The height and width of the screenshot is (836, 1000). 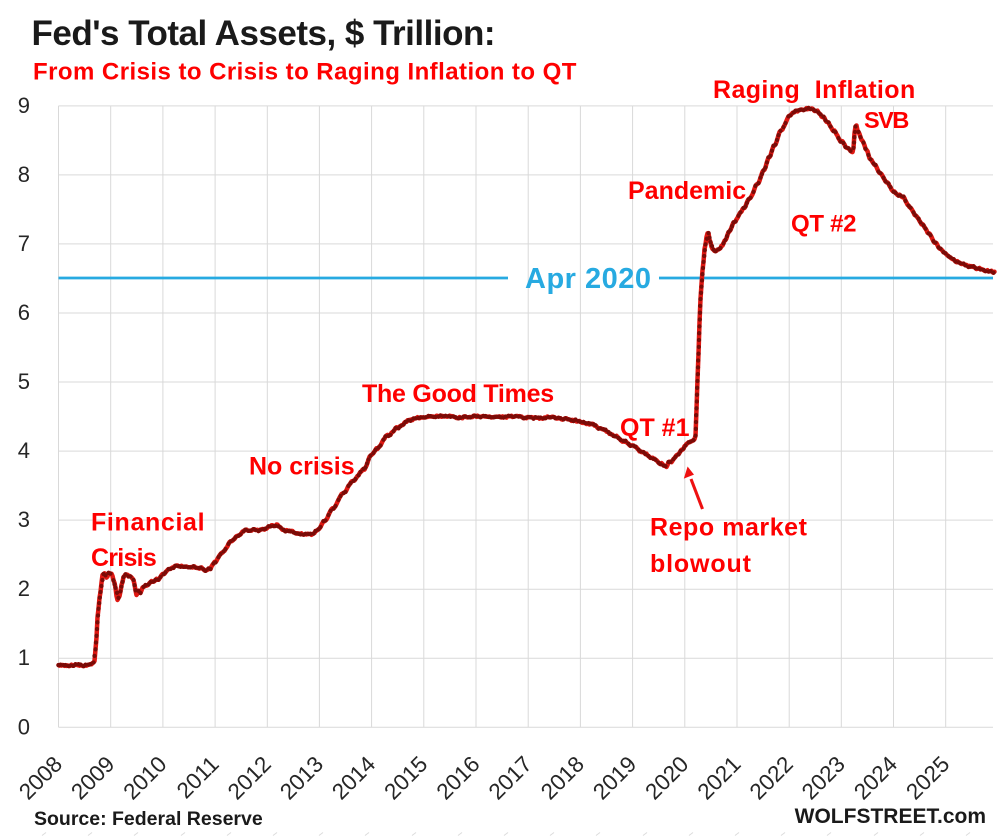 I want to click on svg-text: QT #1, so click(x=655, y=428).